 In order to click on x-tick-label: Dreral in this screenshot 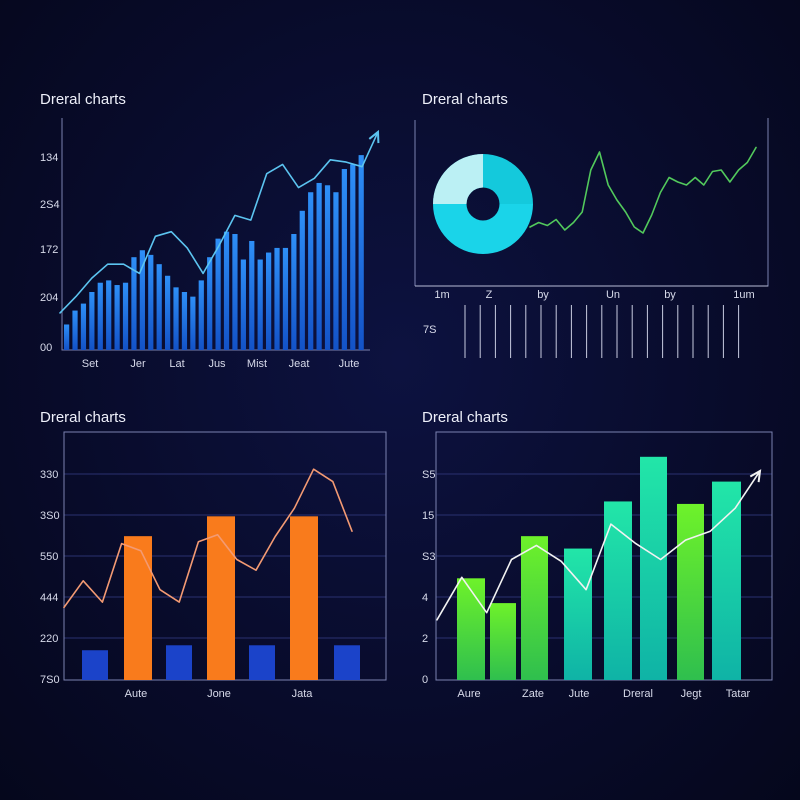, I will do `click(638, 694)`.